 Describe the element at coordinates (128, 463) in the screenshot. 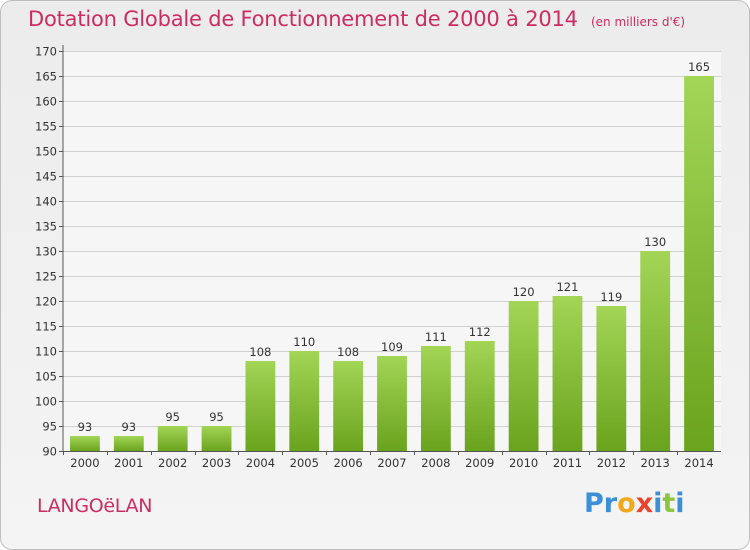

I see `x-tick-label-2001: 2001` at that location.